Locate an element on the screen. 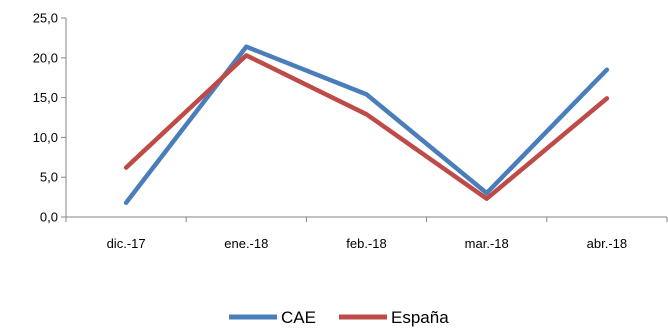  x-tick-label: ene.-18 is located at coordinates (246, 243).